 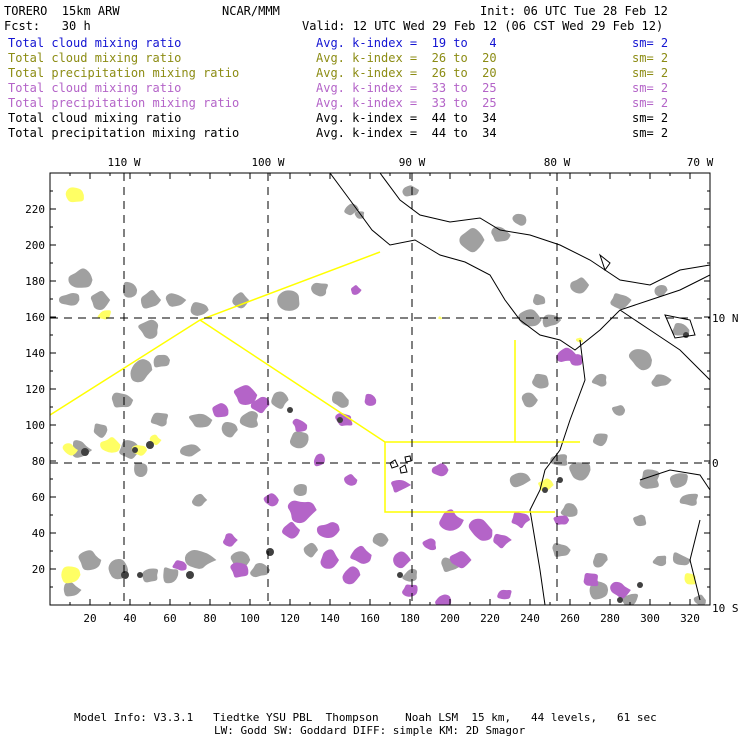 I want to click on longitude-label: 70 W, so click(x=700, y=162).